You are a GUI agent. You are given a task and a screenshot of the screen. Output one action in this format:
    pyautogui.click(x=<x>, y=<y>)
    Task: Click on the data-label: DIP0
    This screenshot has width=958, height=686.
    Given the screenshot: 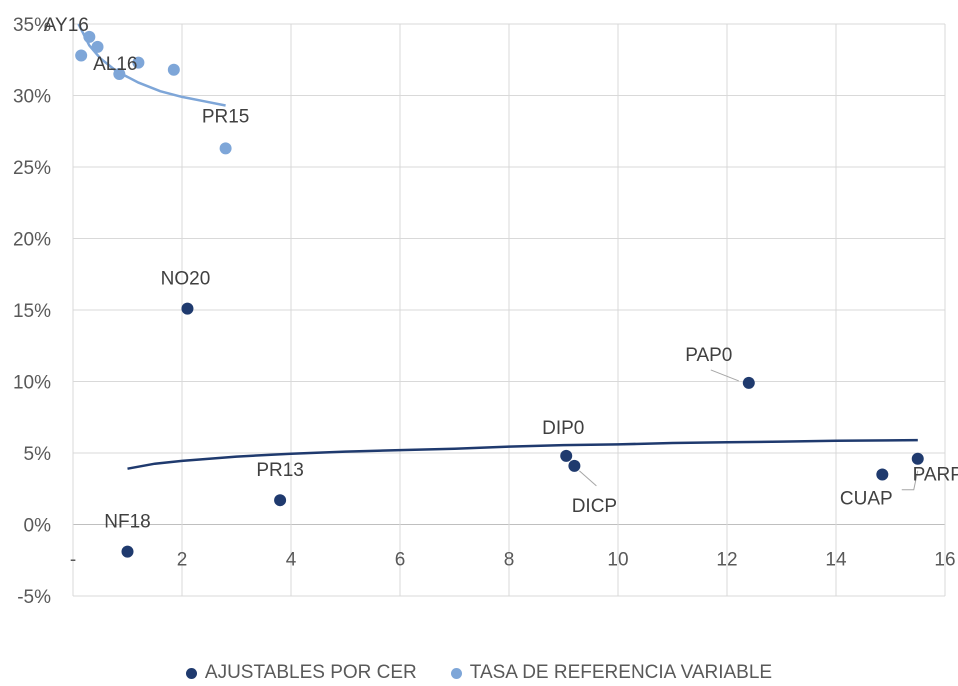 What is the action you would take?
    pyautogui.click(x=563, y=428)
    